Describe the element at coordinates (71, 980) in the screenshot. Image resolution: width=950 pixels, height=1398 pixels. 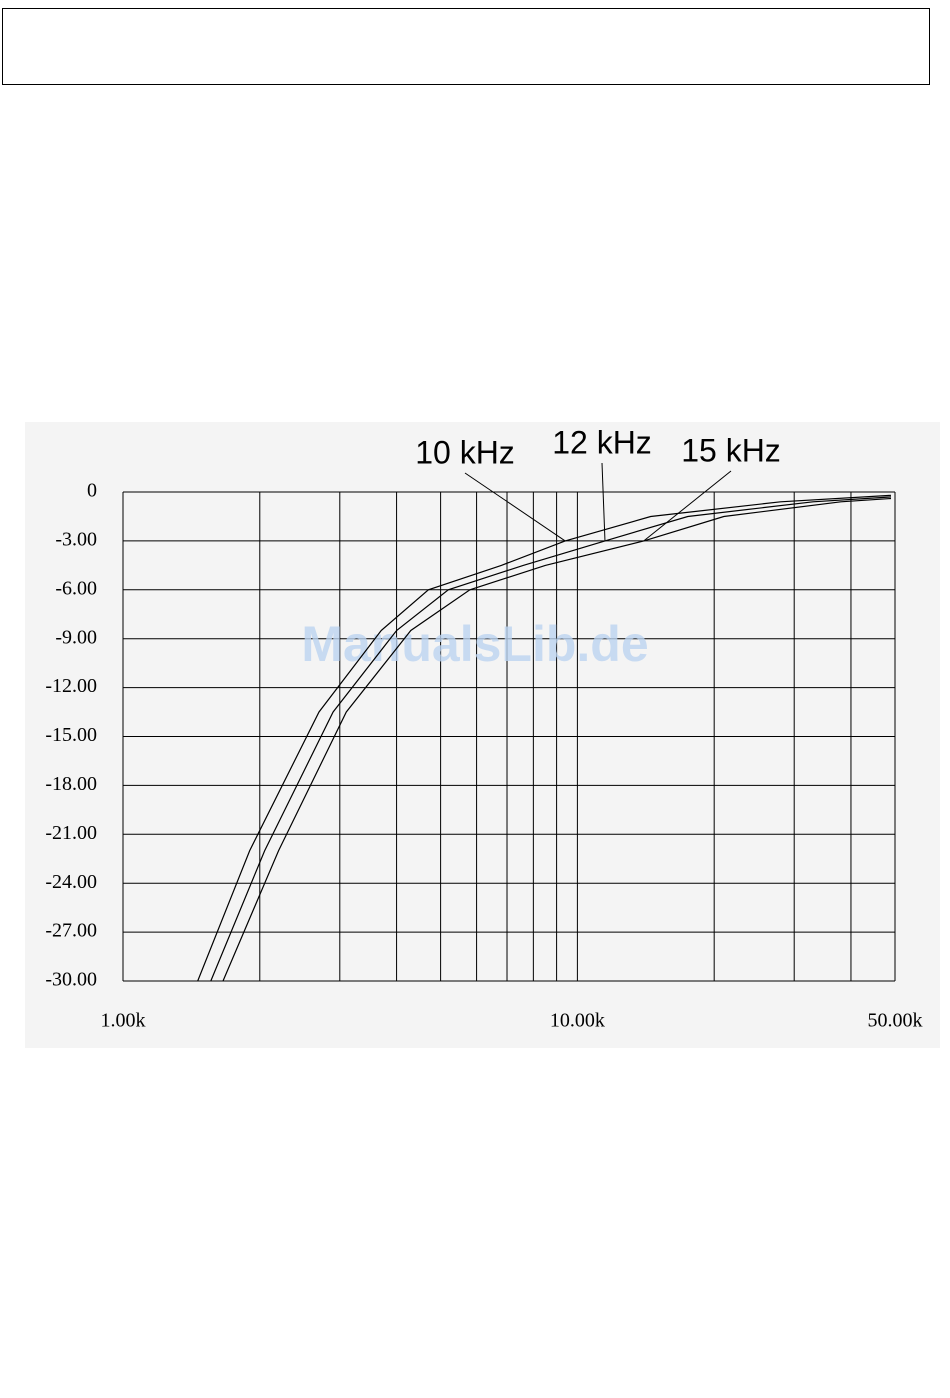
I see `y-tick-label: -30.00` at that location.